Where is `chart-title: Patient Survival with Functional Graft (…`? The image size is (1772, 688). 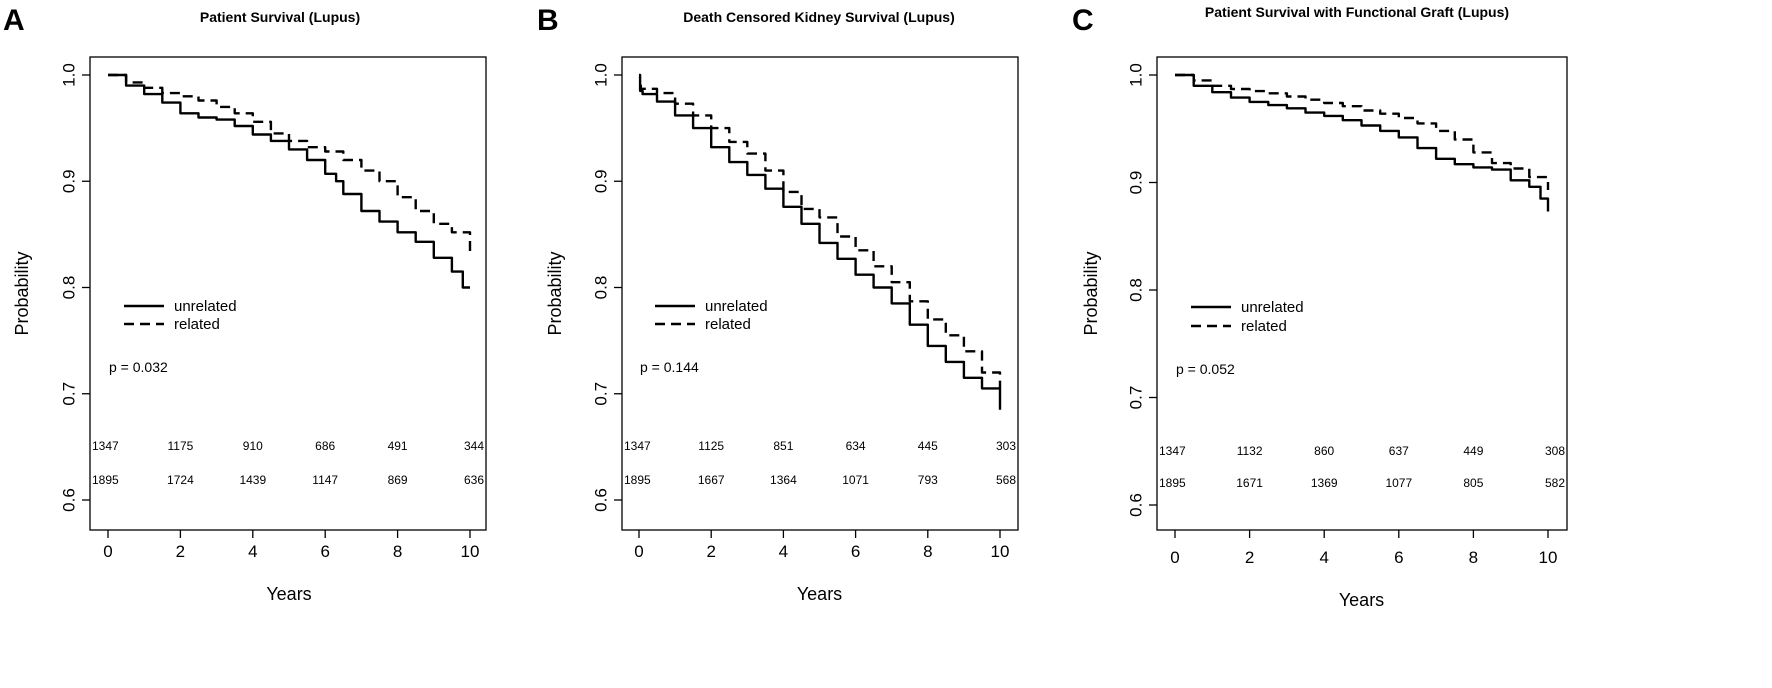 chart-title: Patient Survival with Functional Graft (… is located at coordinates (1357, 12).